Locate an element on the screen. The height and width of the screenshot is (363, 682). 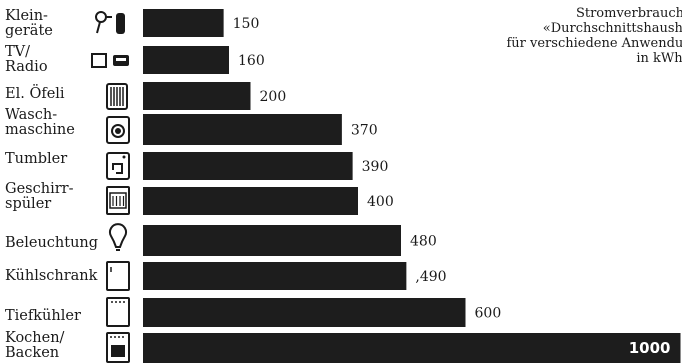
light-bulb-icon is located at coordinates (118, 237).